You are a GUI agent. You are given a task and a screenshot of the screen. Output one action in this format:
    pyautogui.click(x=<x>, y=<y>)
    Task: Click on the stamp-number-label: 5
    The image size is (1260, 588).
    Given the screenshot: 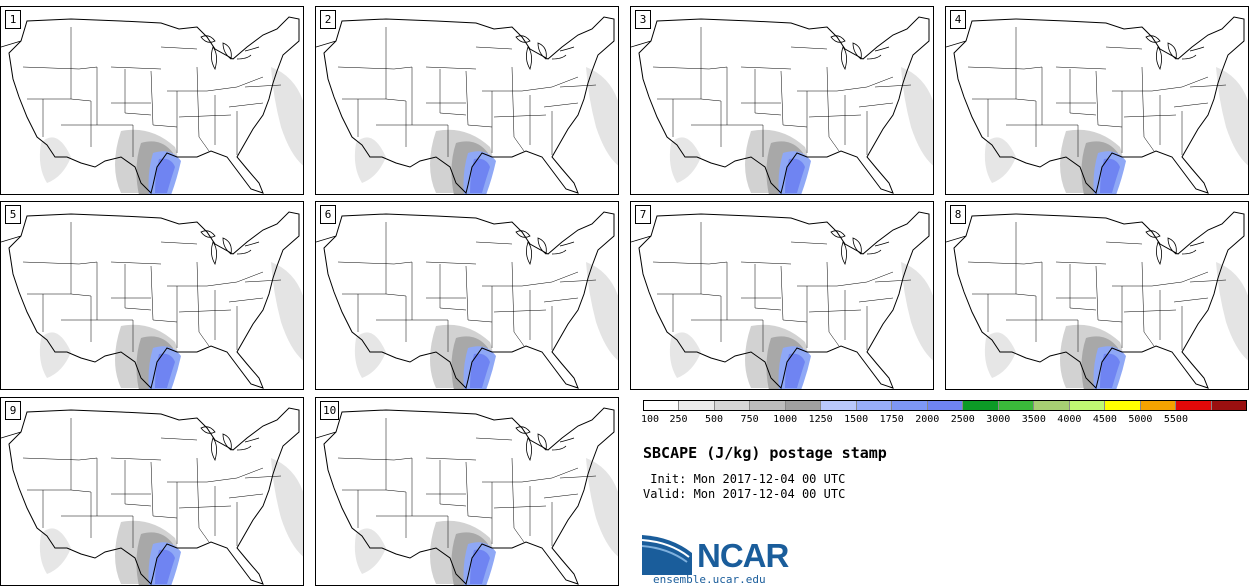 What is the action you would take?
    pyautogui.click(x=13, y=214)
    